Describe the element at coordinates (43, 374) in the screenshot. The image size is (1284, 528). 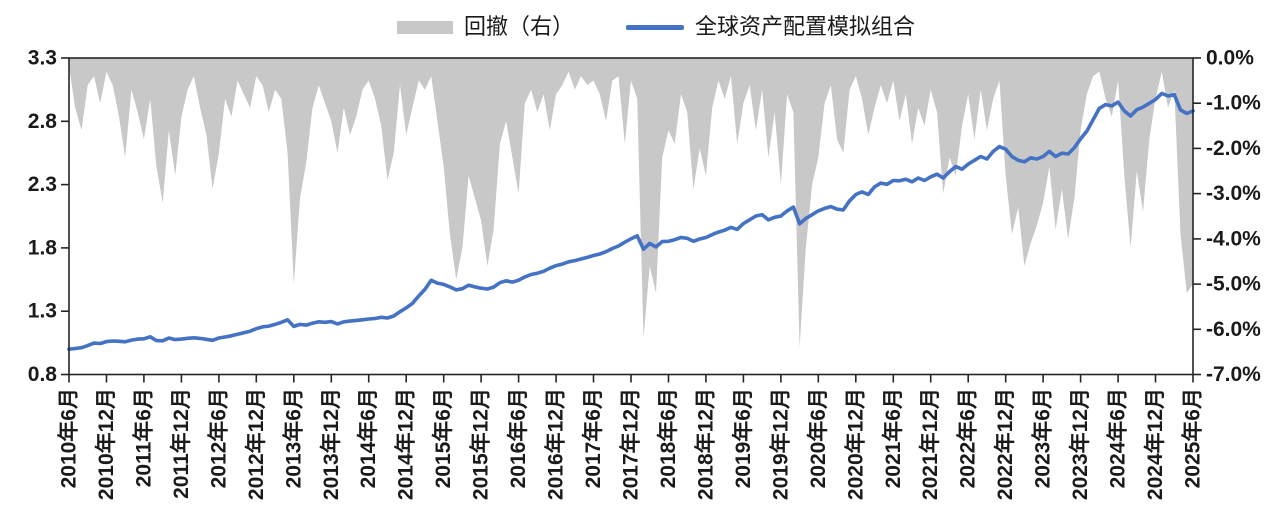
I see `svg-text: 0.8` at that location.